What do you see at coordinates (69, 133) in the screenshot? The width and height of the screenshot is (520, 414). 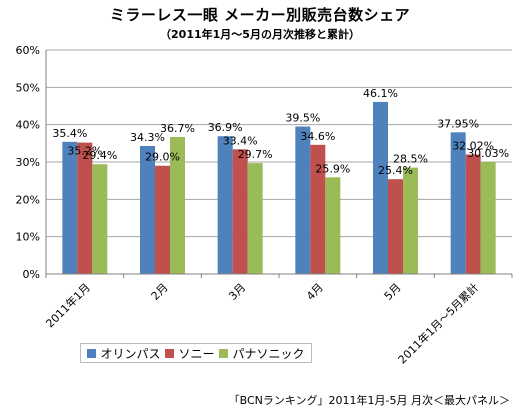 I see `data-label: 35.4%` at bounding box center [69, 133].